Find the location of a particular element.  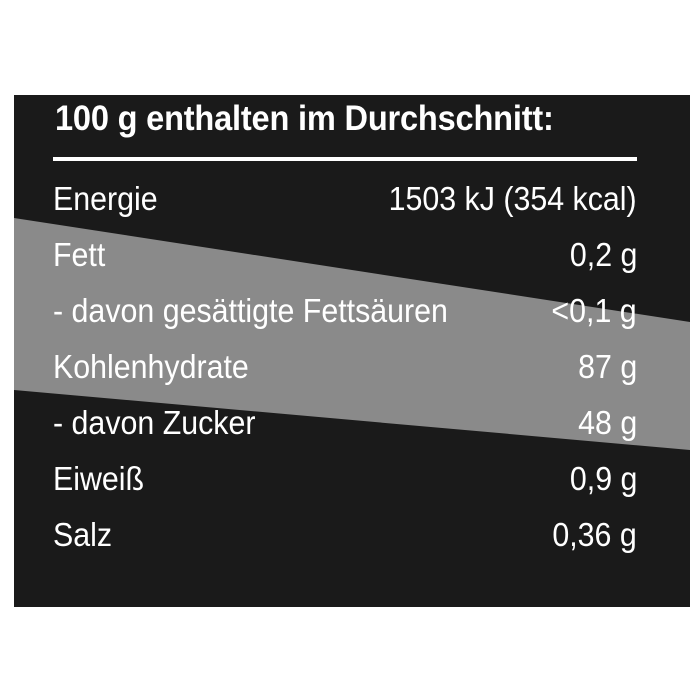

nutrient-value: 0,9 g is located at coordinates (603, 478).